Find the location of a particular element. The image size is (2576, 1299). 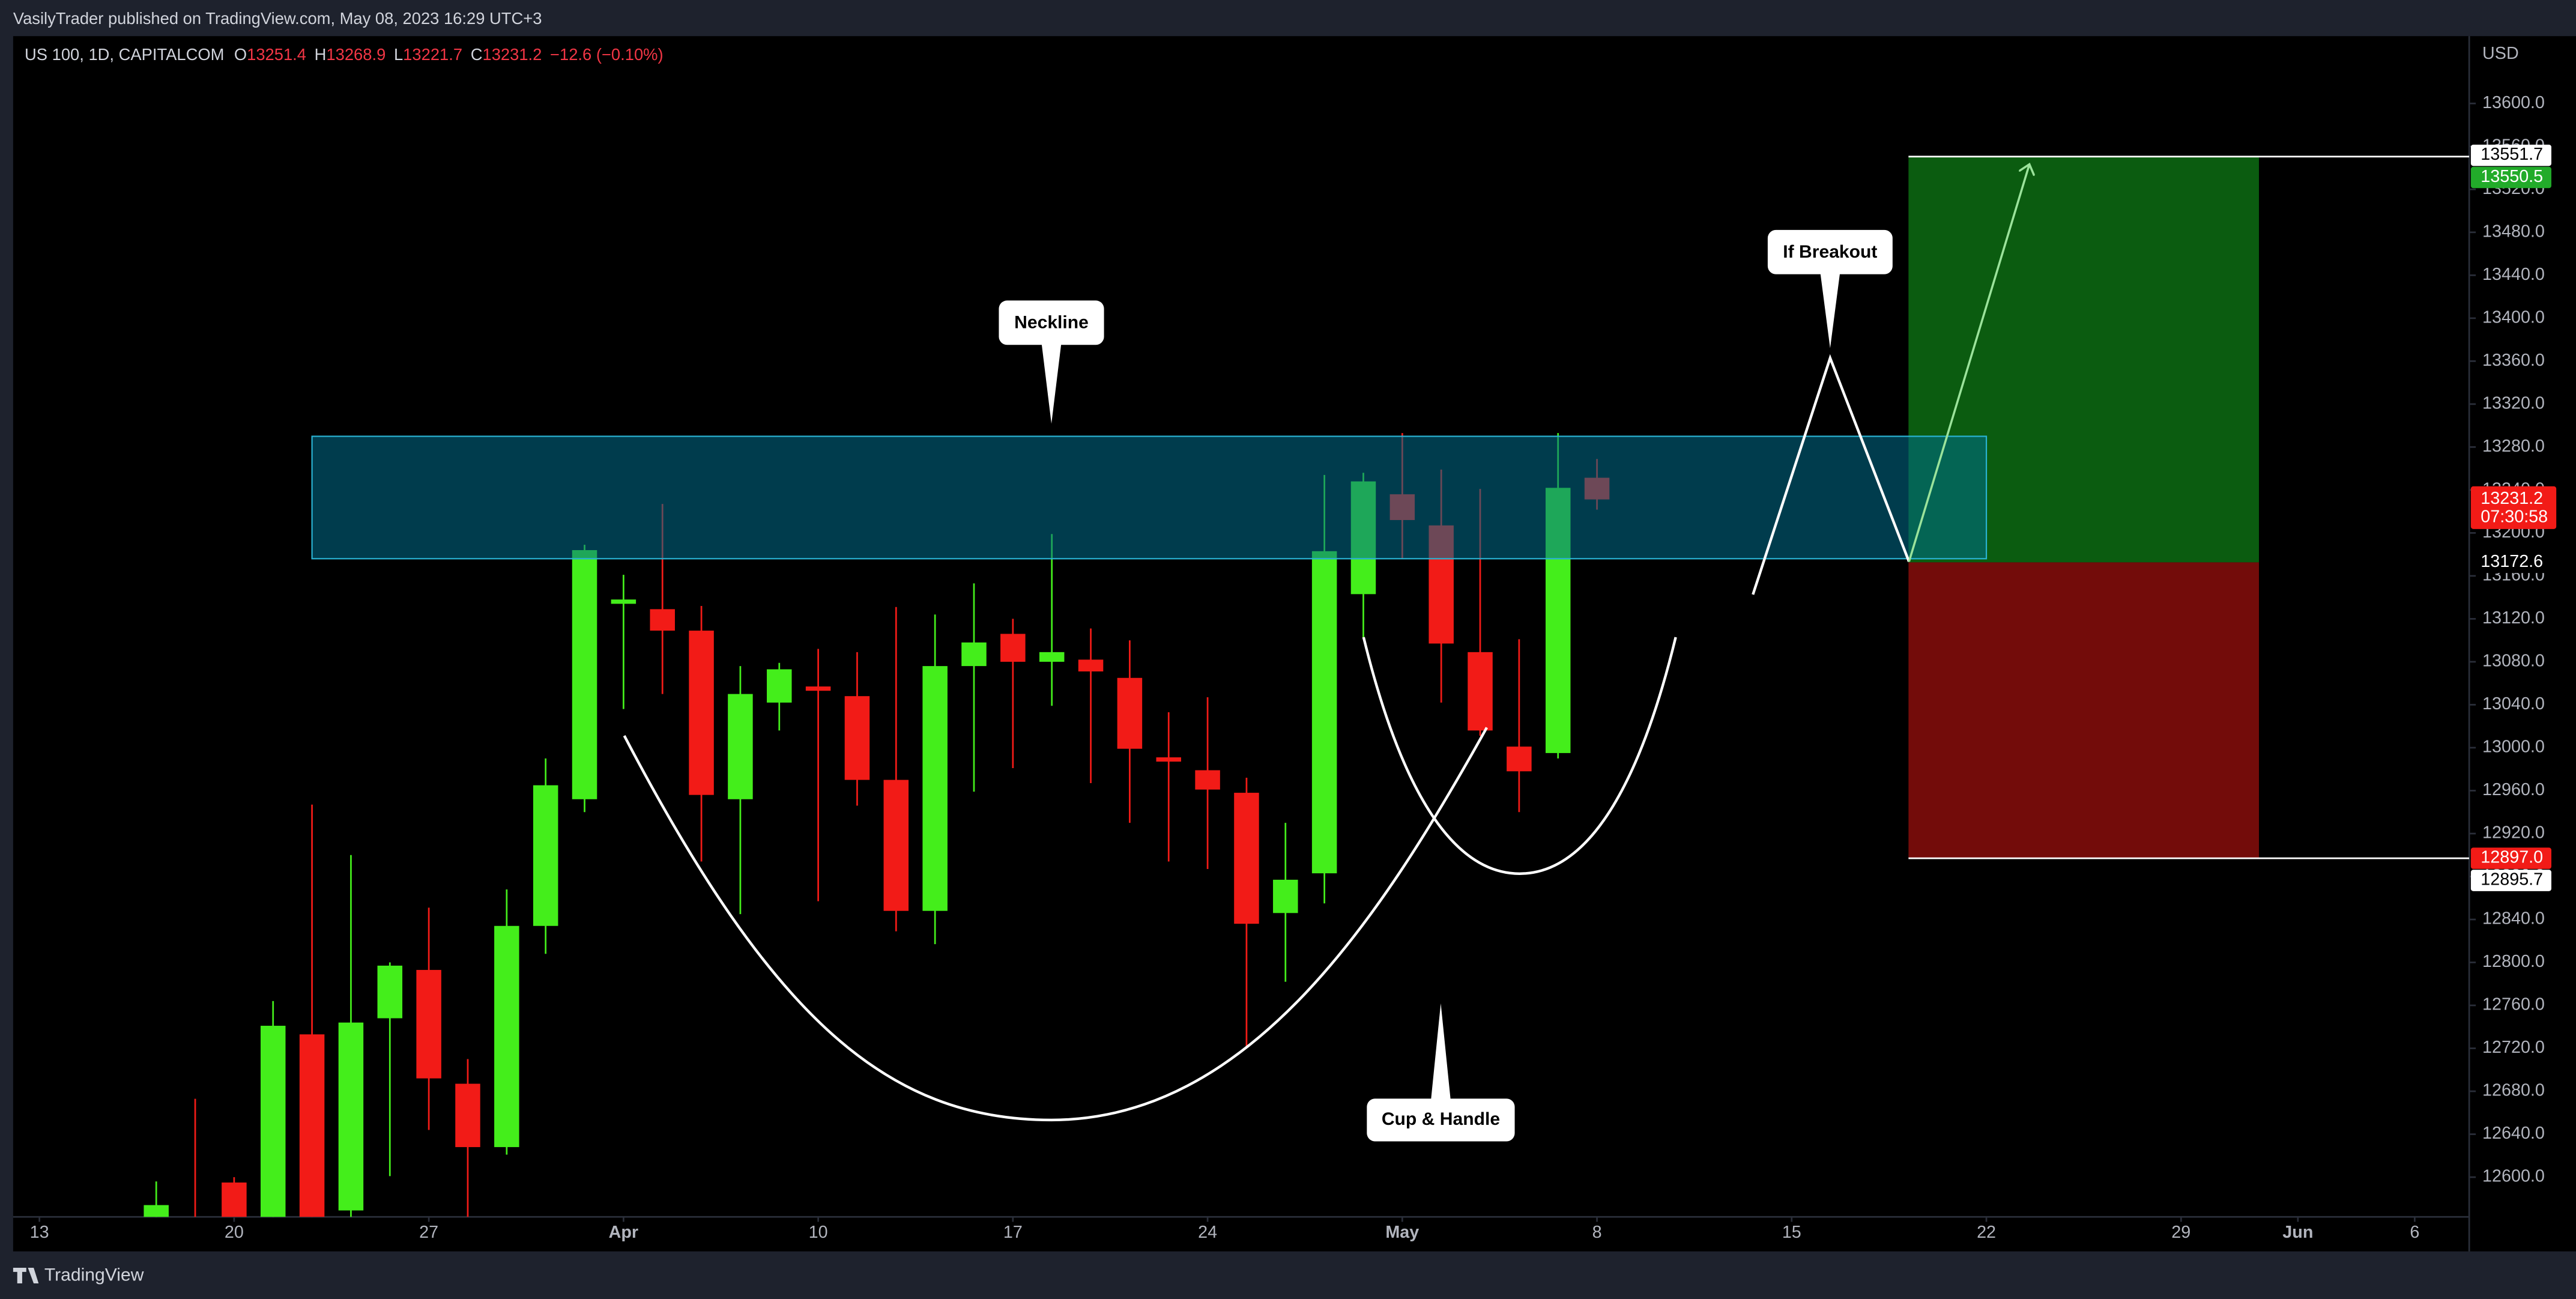

x-tick-label: May is located at coordinates (1402, 1232).